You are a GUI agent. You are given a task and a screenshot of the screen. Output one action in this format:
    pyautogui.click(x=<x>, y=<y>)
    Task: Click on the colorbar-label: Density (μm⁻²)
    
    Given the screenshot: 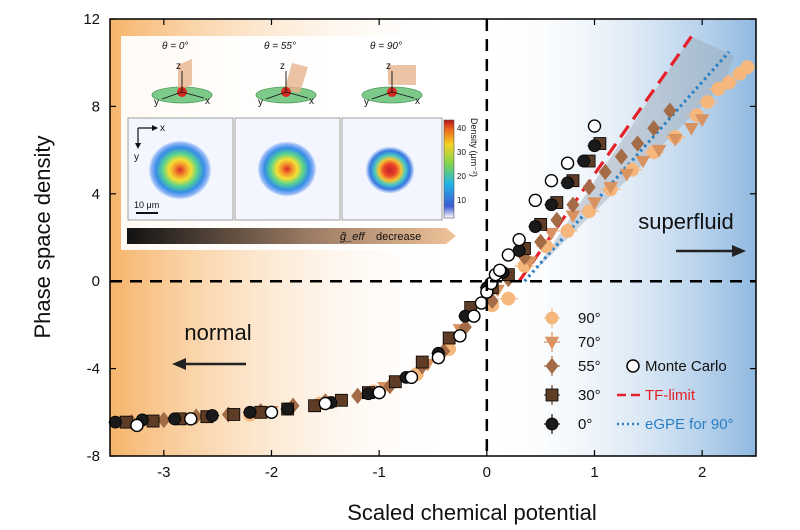 What is the action you would take?
    pyautogui.click(x=474, y=147)
    